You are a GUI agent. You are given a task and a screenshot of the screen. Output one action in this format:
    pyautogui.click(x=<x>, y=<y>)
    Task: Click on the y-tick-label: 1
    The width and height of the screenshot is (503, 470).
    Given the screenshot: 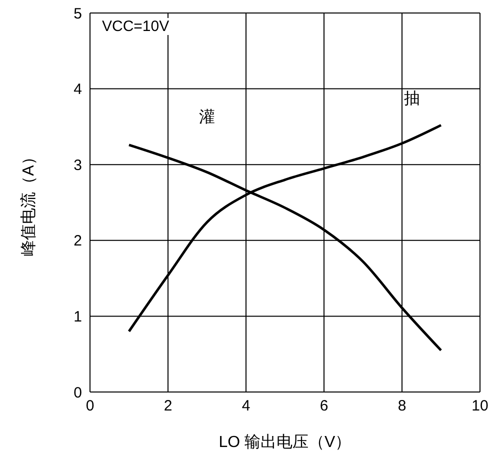 What is the action you would take?
    pyautogui.click(x=78, y=317)
    